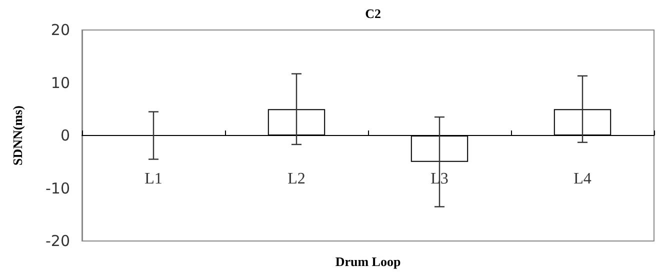  What do you see at coordinates (60, 30) in the screenshot?
I see `y-tick-label: 20` at bounding box center [60, 30].